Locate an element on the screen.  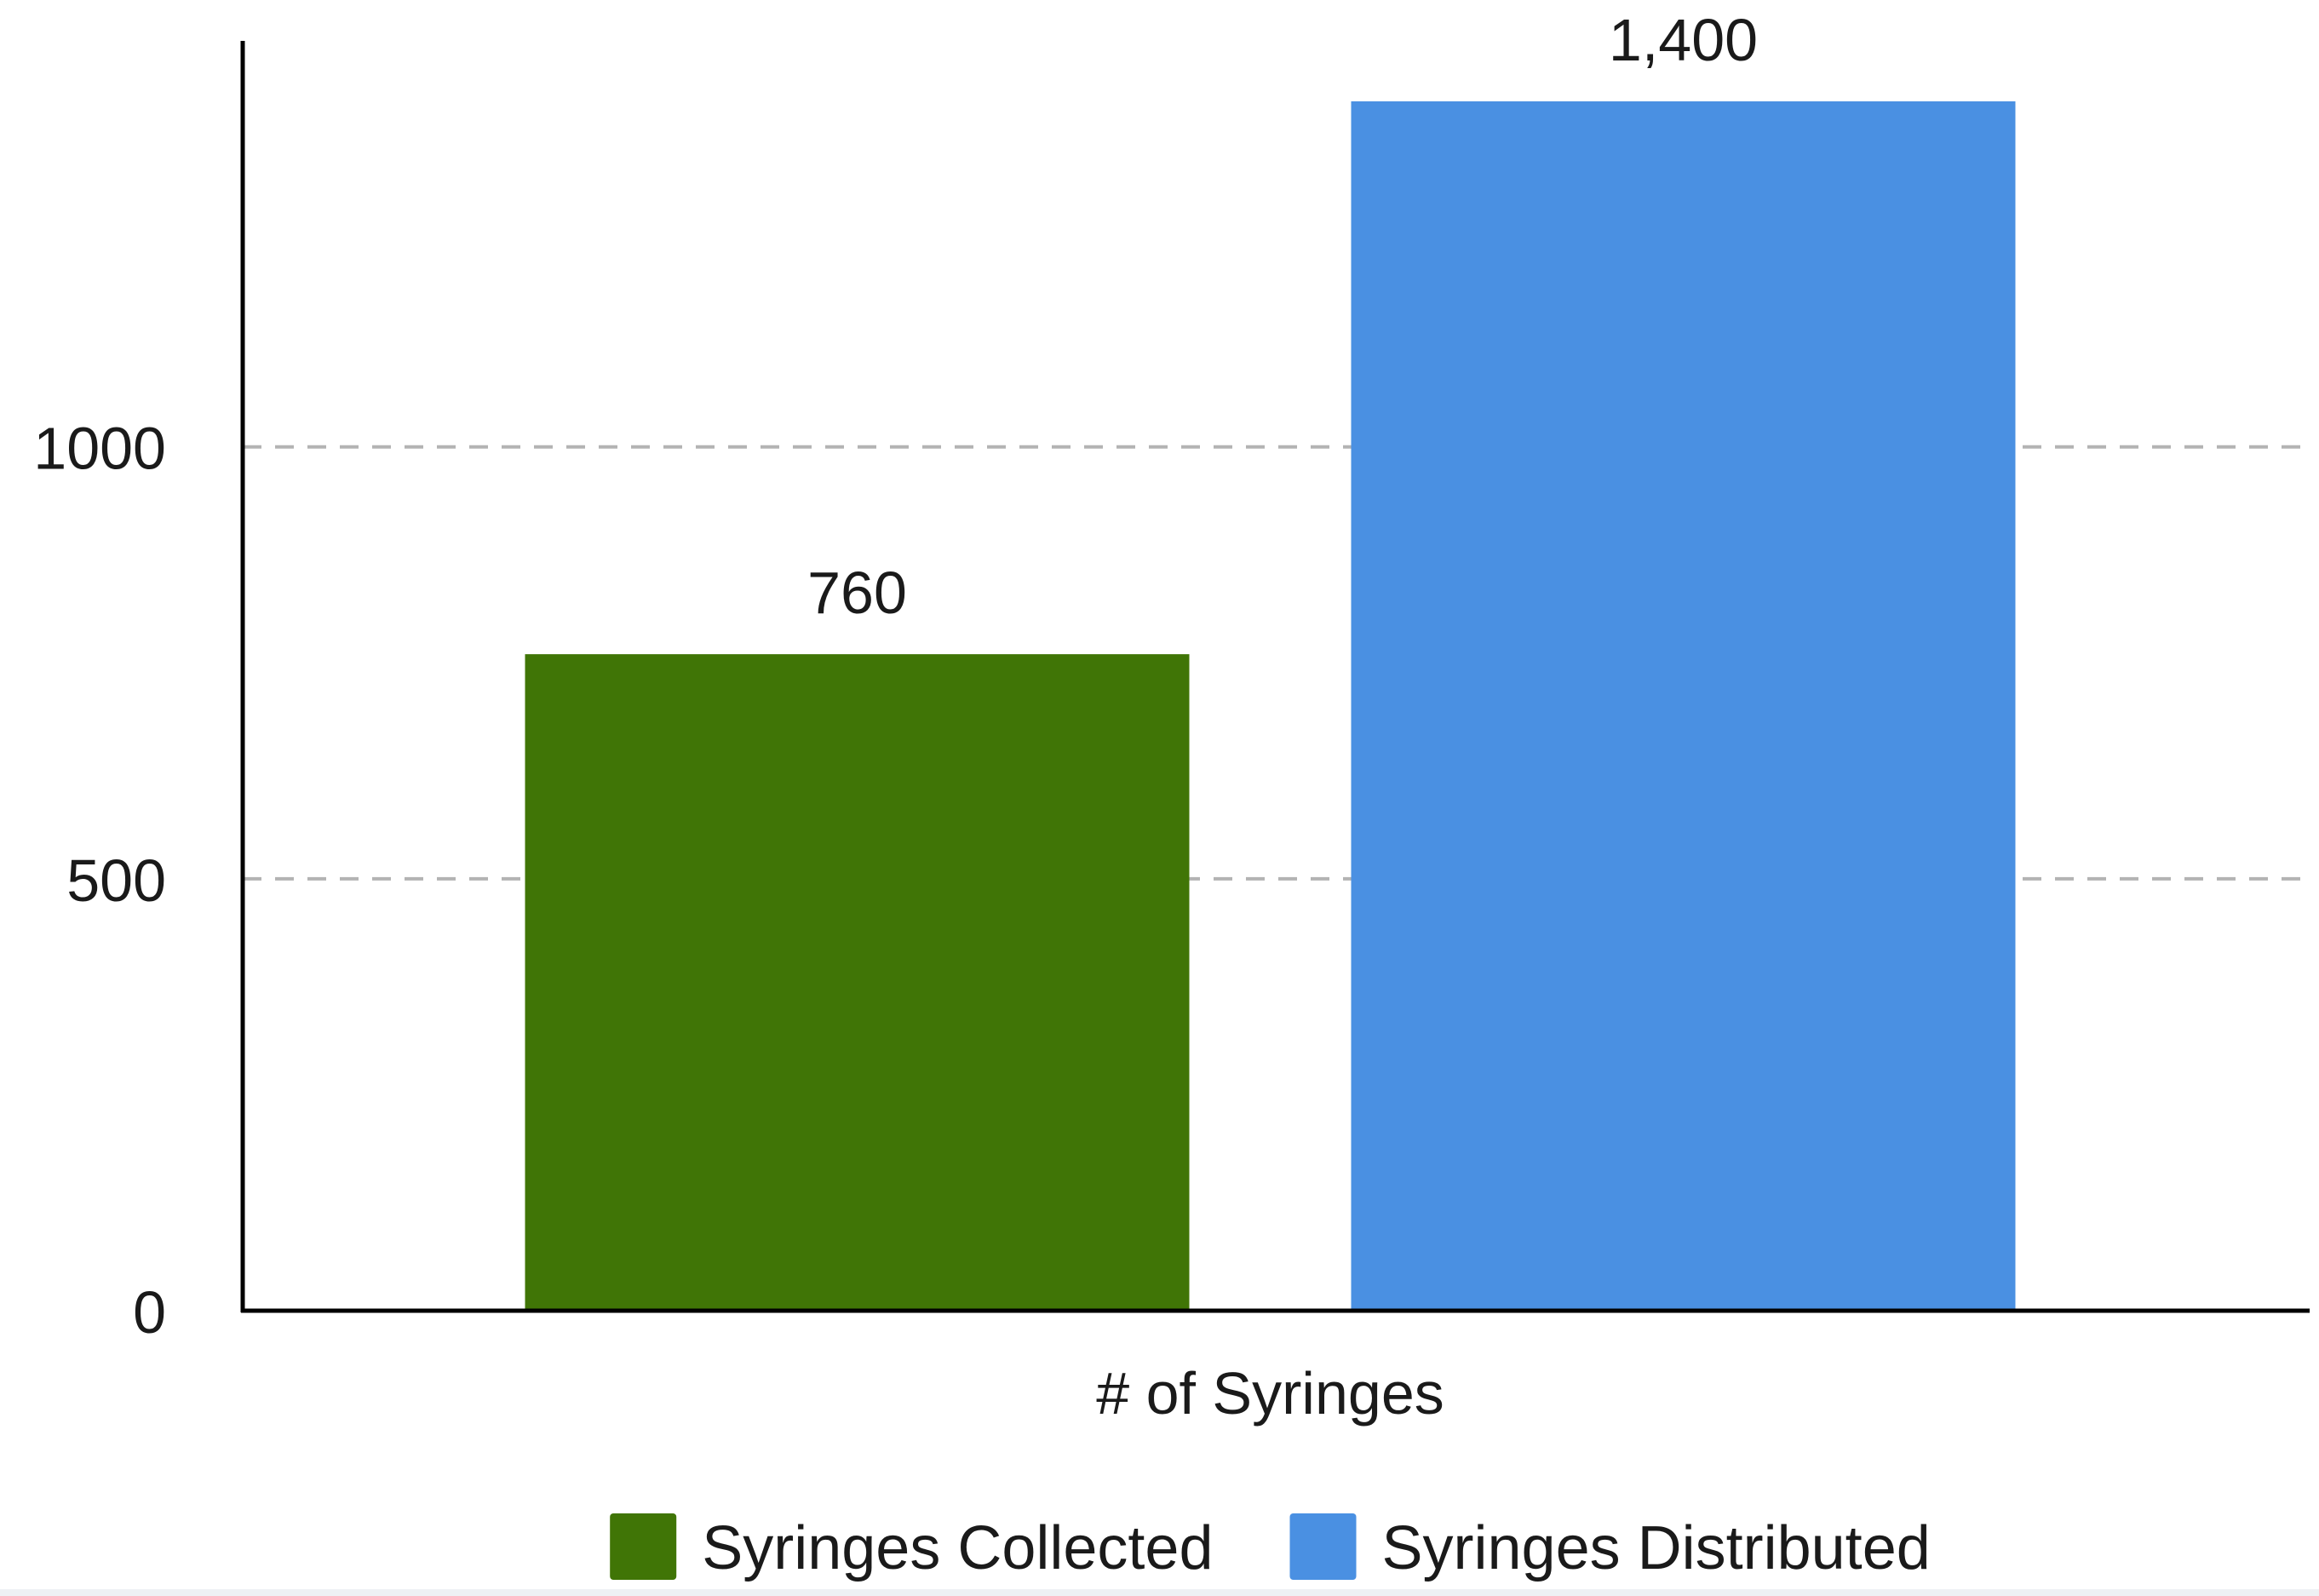
y-axis-ticks: 0 500 1000 is located at coordinates (99, 881).